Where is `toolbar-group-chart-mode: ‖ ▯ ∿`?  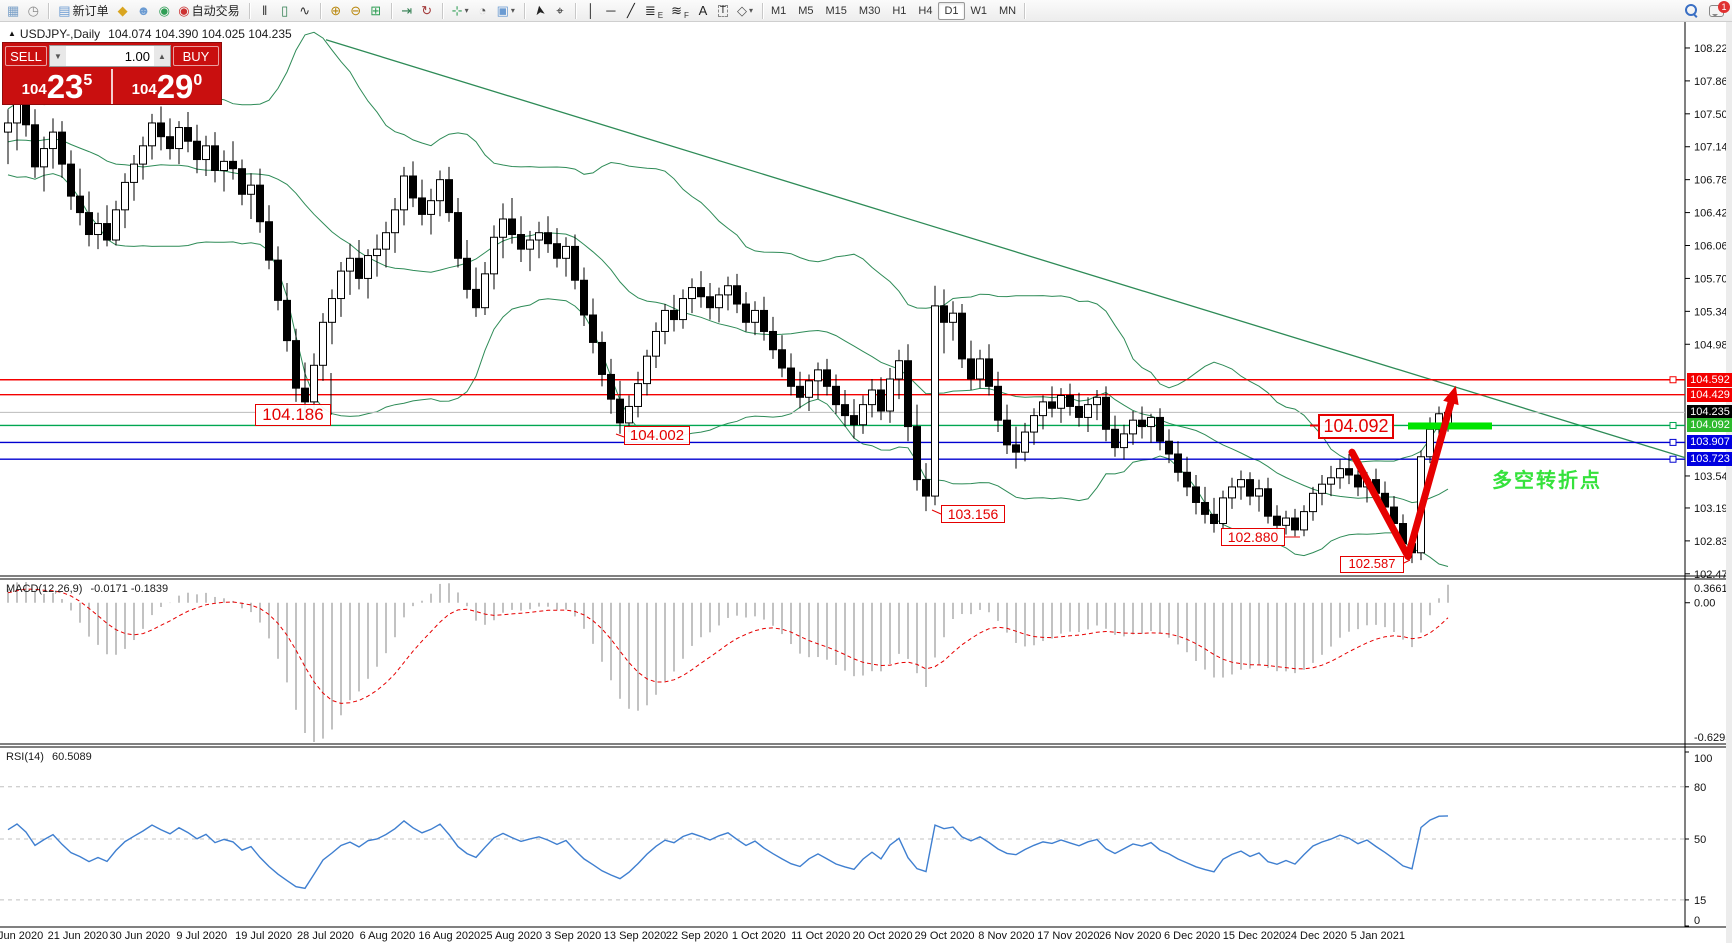
toolbar-group-chart-mode: ‖ ▯ ∿ is located at coordinates (285, 11).